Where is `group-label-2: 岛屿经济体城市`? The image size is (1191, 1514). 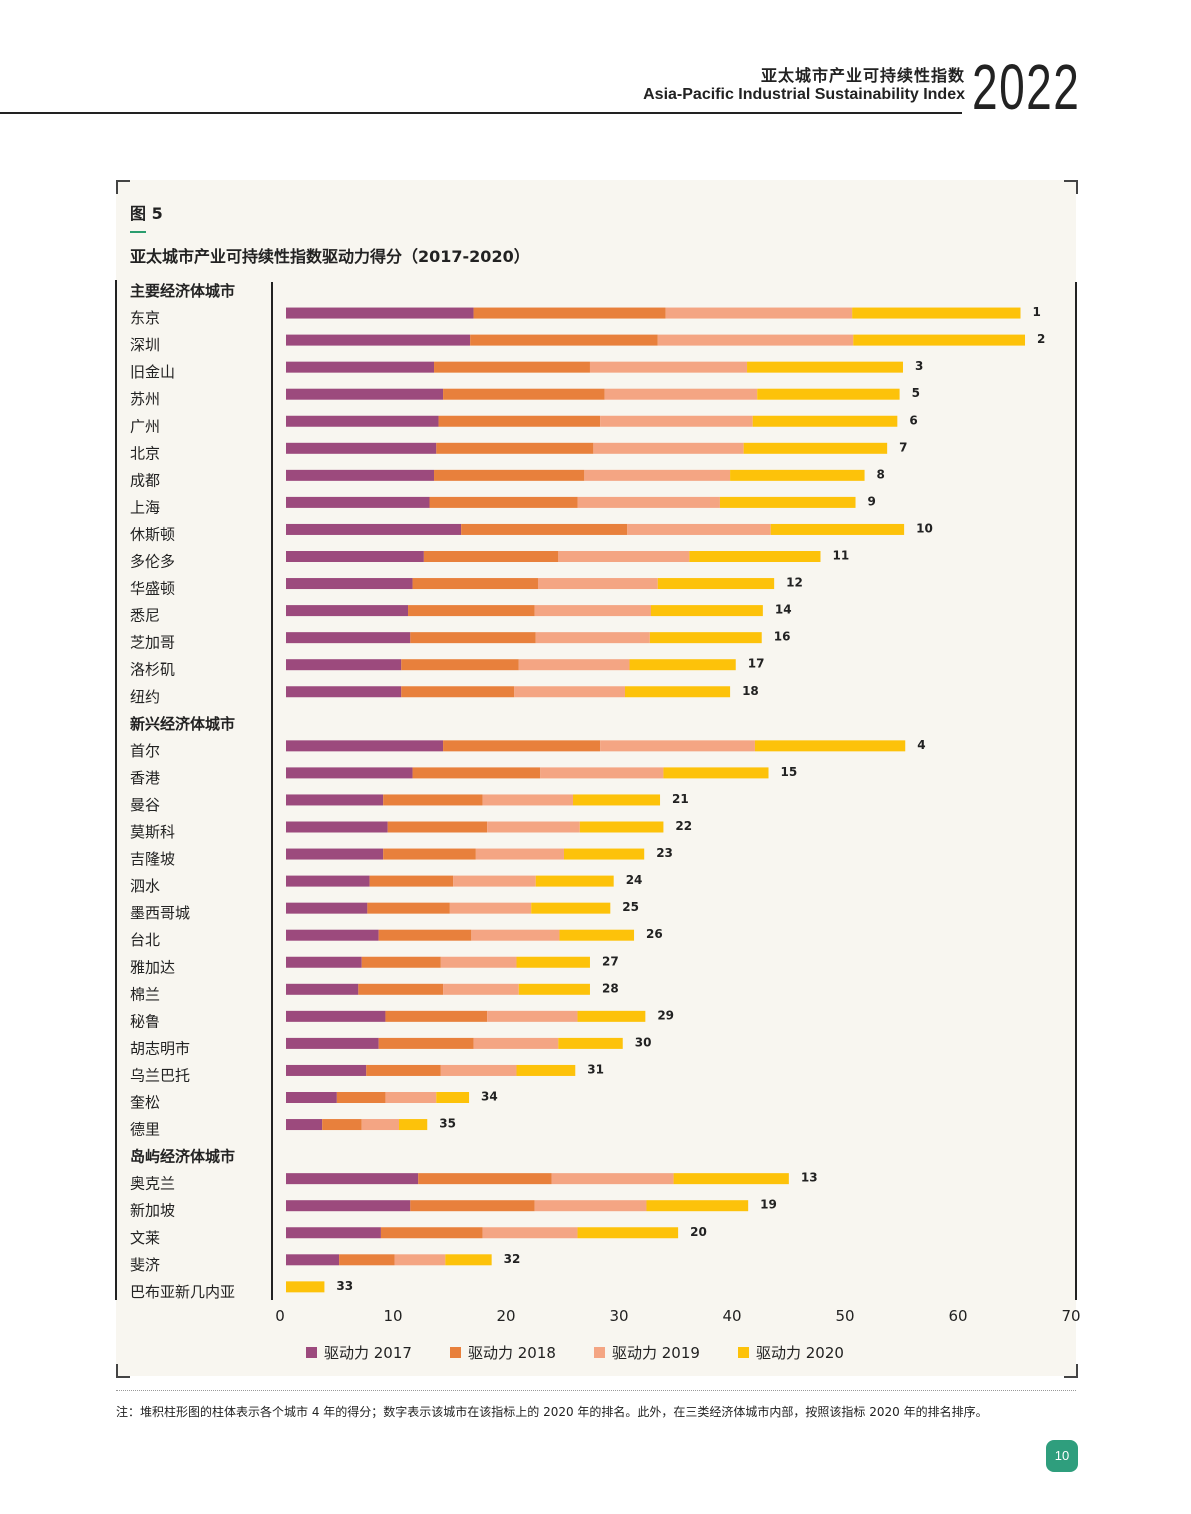
group-label-2: 岛屿经济体城市 is located at coordinates (182, 1157).